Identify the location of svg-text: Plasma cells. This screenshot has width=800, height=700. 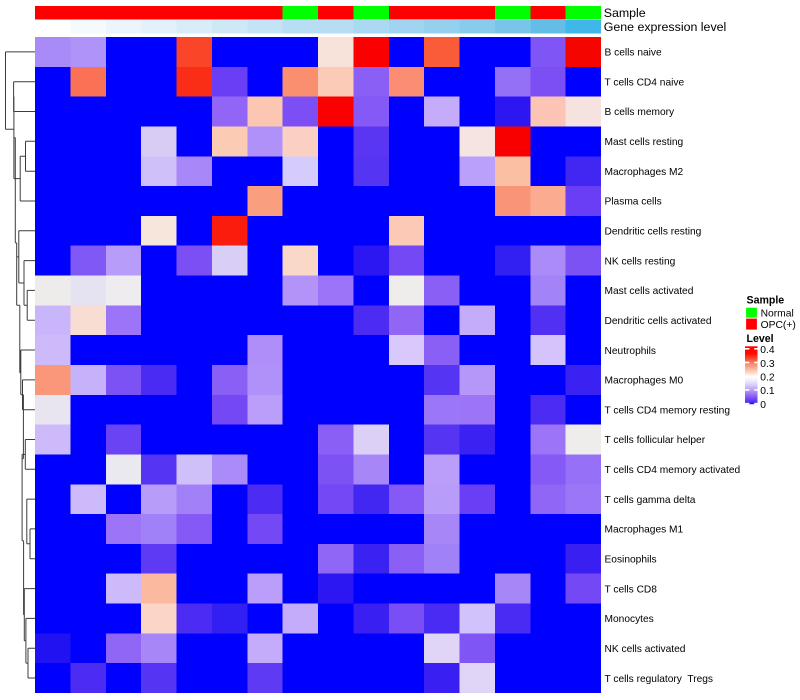
(633, 202).